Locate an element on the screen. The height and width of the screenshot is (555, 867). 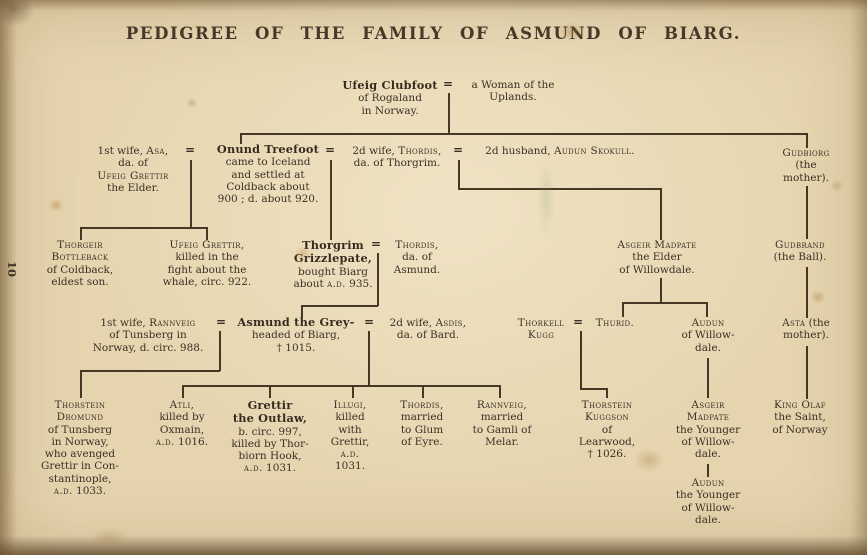
page-number: 10 is located at coordinates (12, 268).